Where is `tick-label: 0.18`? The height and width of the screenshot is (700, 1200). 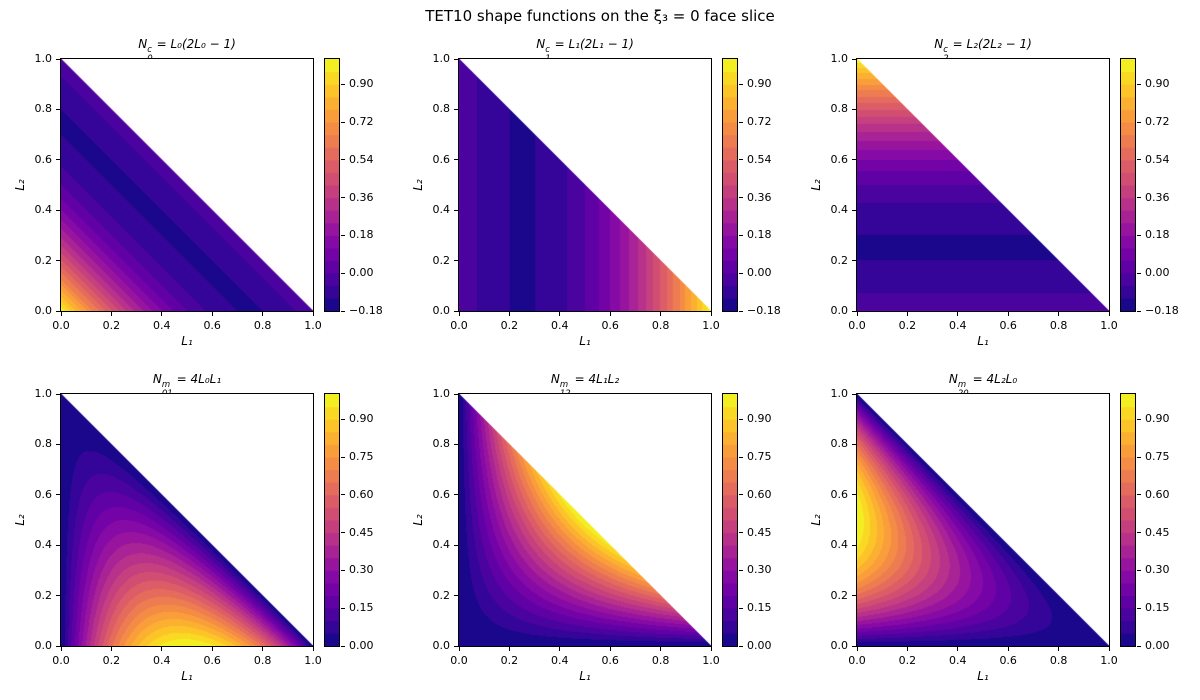 tick-label: 0.18 is located at coordinates (361, 235).